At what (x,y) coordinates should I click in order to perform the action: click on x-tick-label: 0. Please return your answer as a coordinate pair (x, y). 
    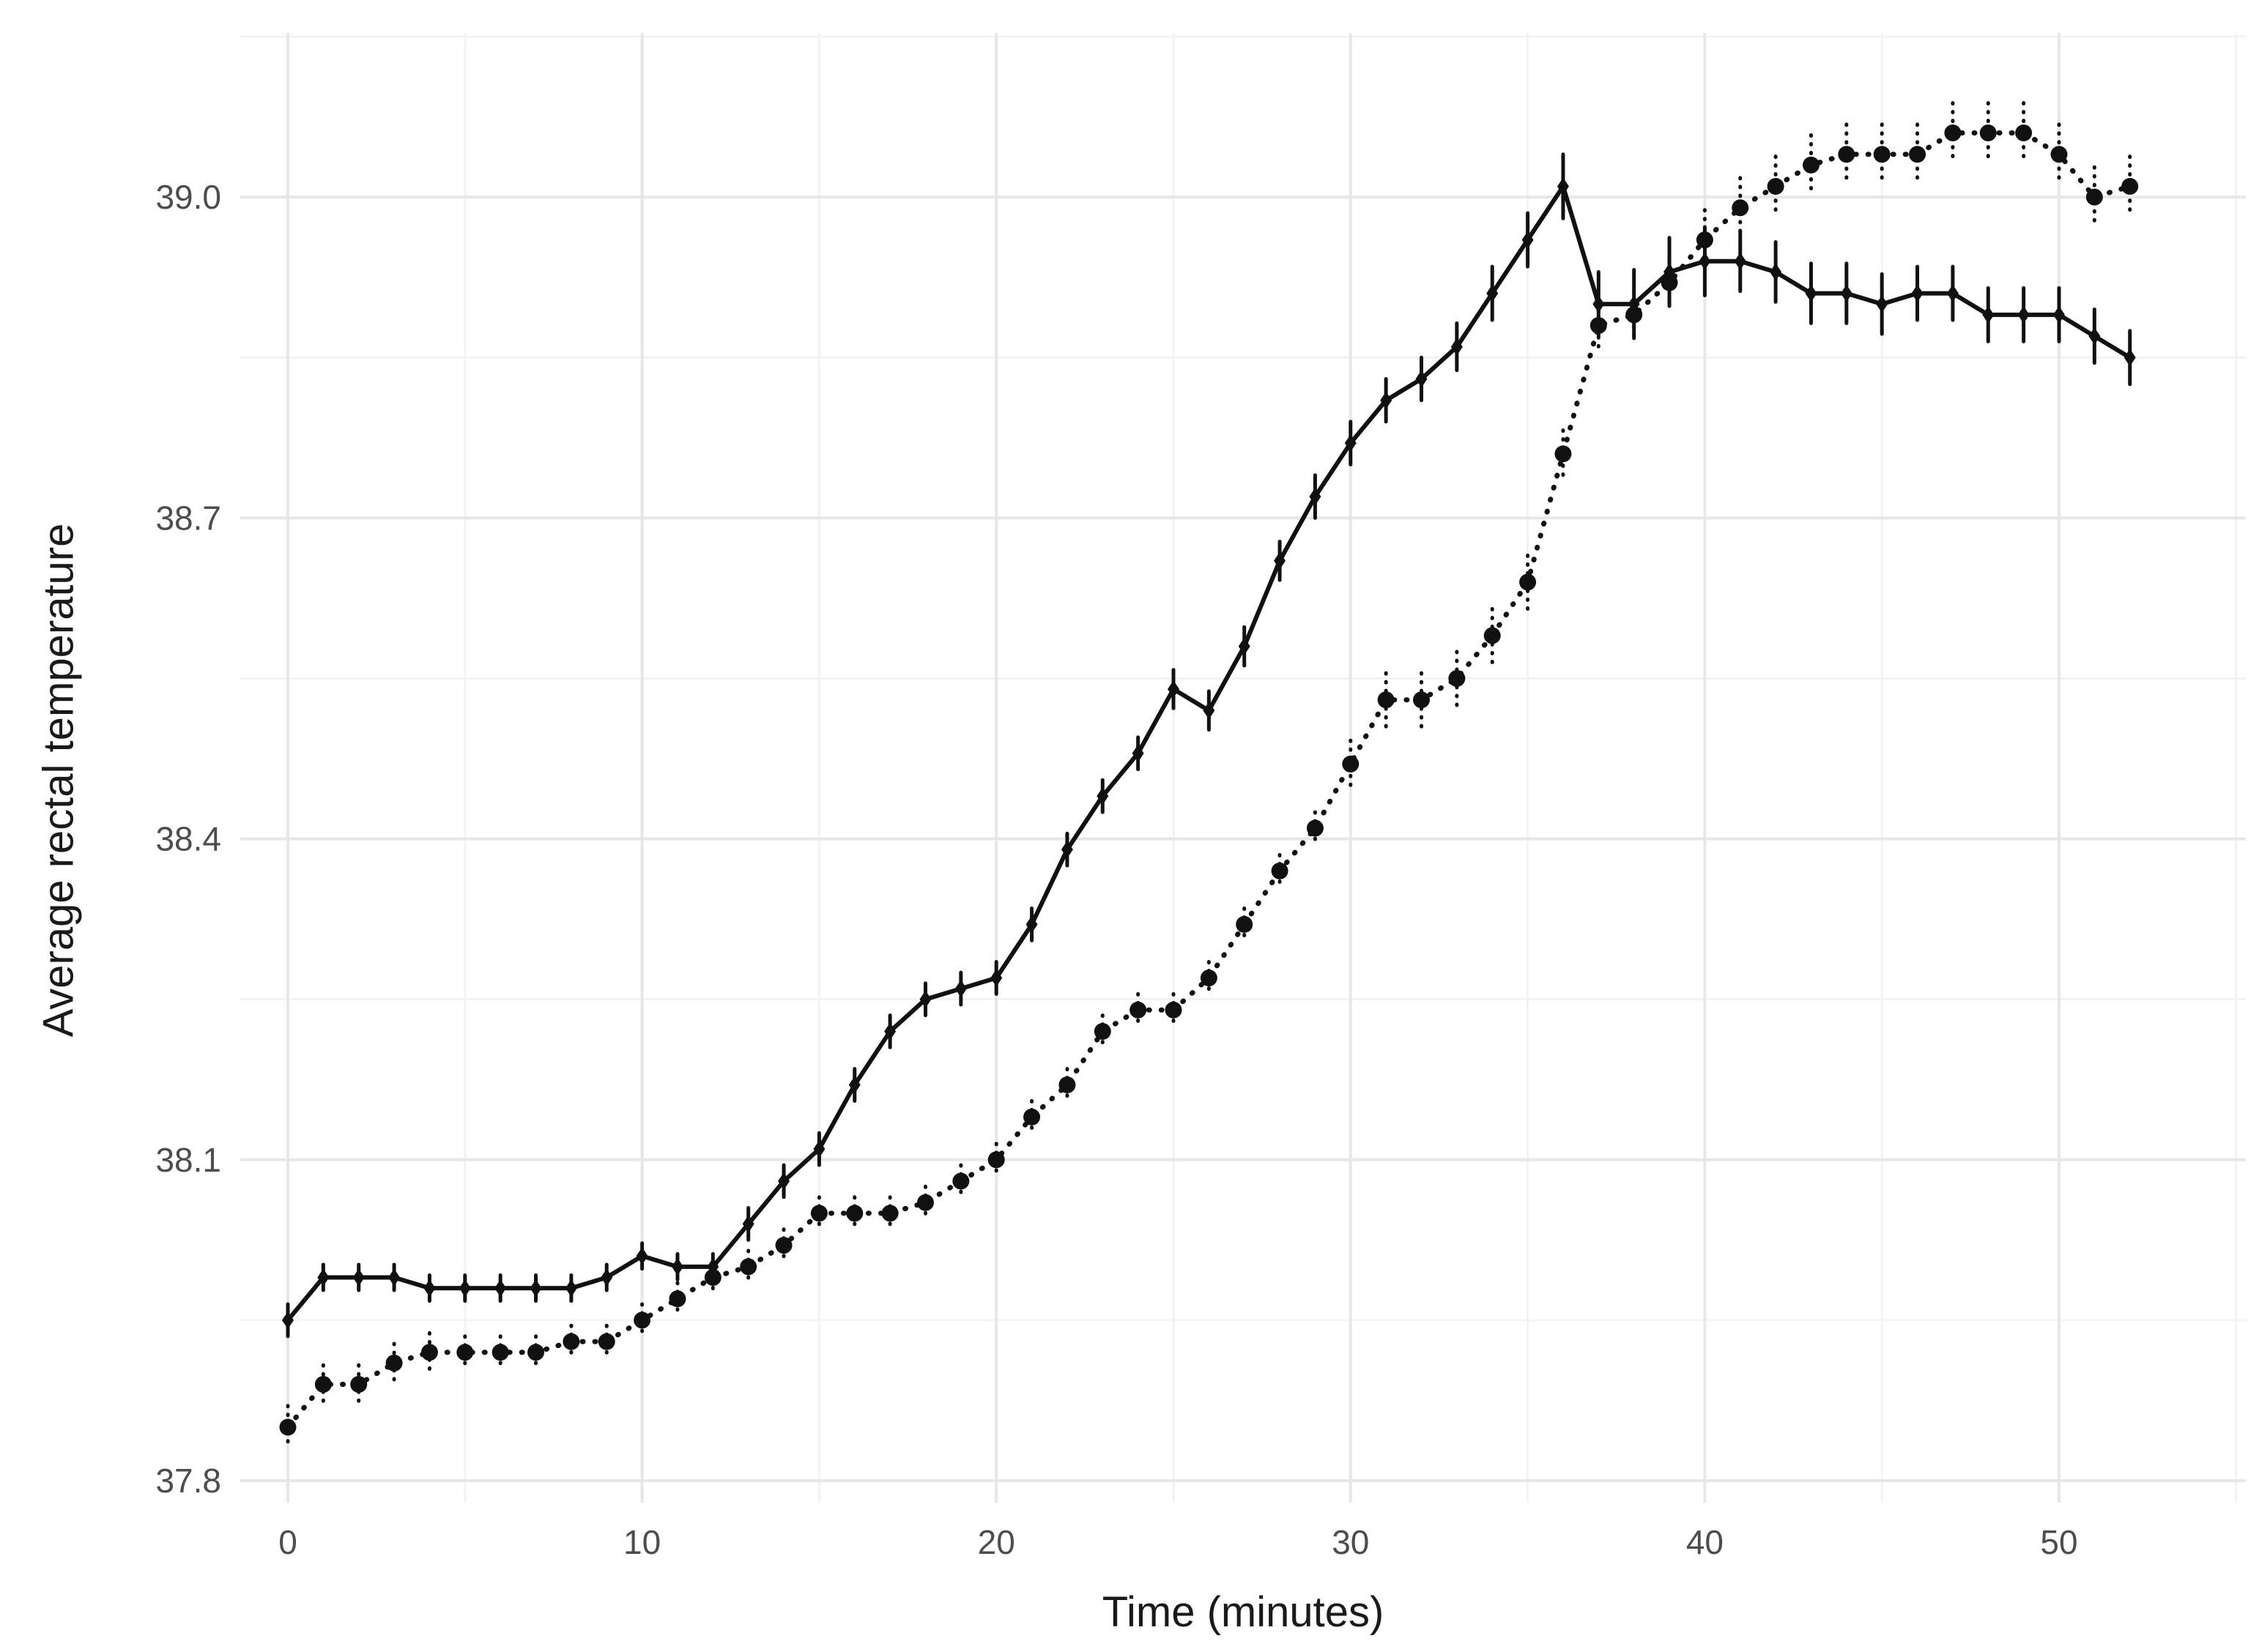
    Looking at the image, I should click on (287, 1542).